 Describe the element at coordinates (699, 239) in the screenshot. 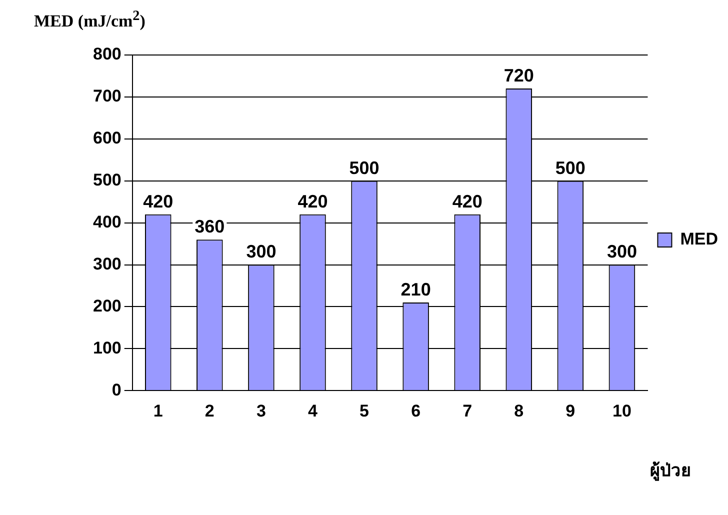

I see `legend-label: MED` at that location.